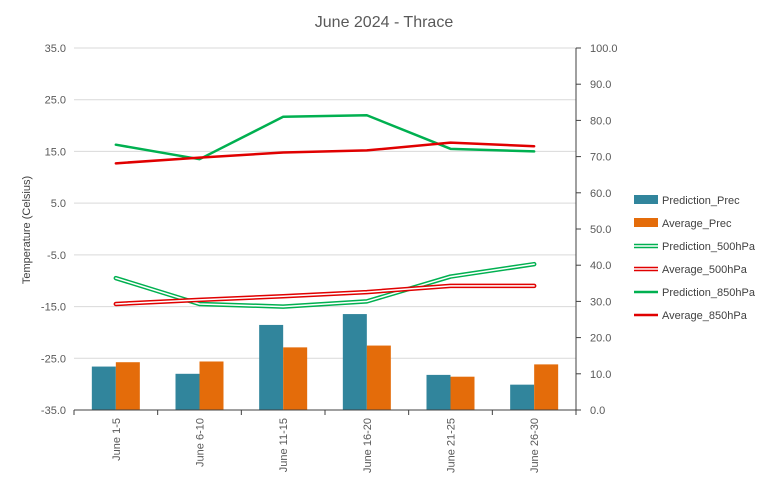  What do you see at coordinates (646, 222) in the screenshot?
I see `legend-swatch-Average_Prec` at bounding box center [646, 222].